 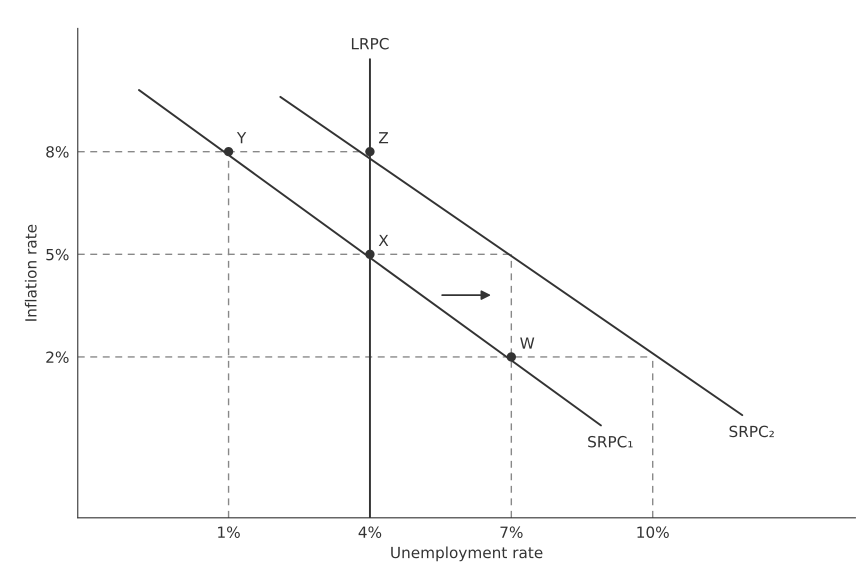 I want to click on y-tick-label: 8%, so click(x=57, y=152).